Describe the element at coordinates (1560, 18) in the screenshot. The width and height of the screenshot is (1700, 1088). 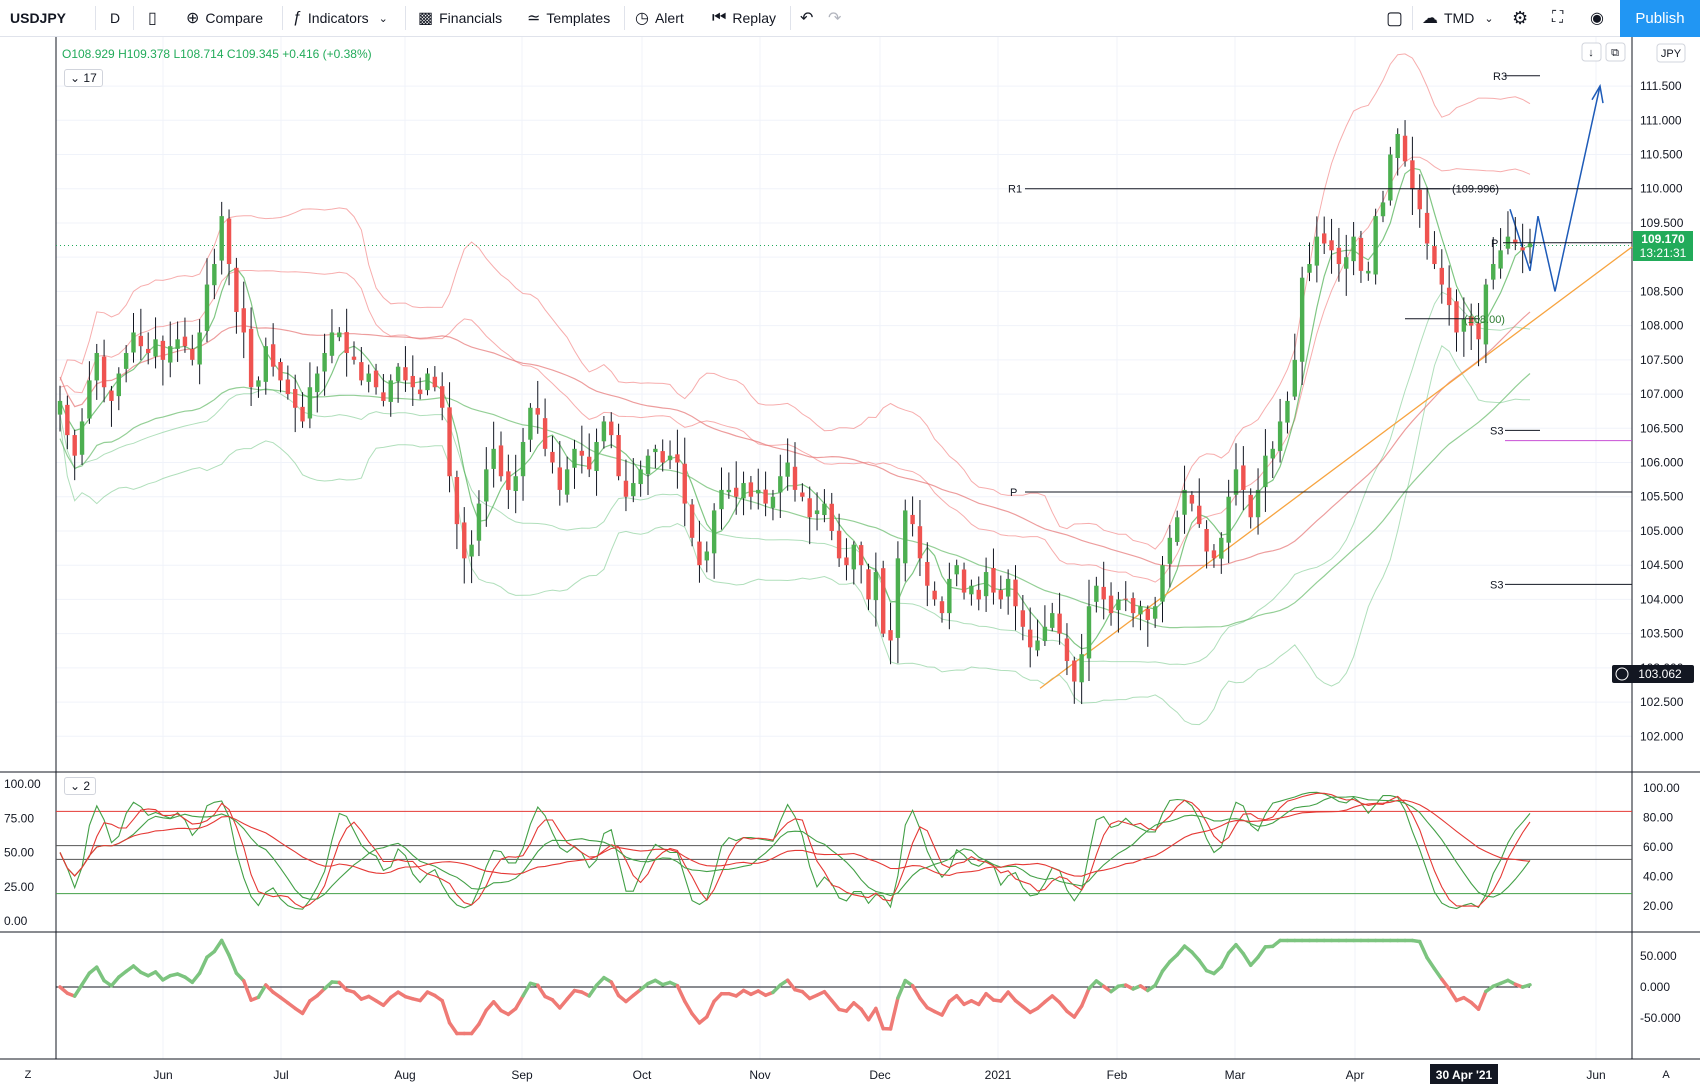
I see `fullscreen-button: ⛶` at that location.